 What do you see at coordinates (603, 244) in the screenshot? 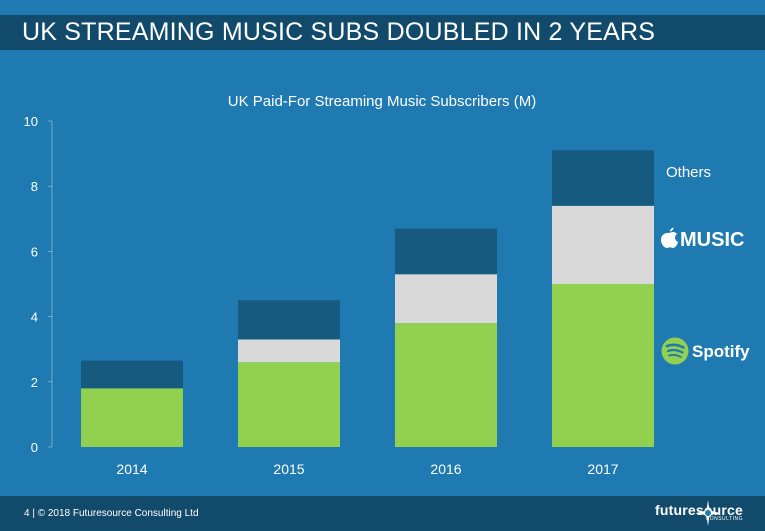
I see `bar-segment-music-2017` at bounding box center [603, 244].